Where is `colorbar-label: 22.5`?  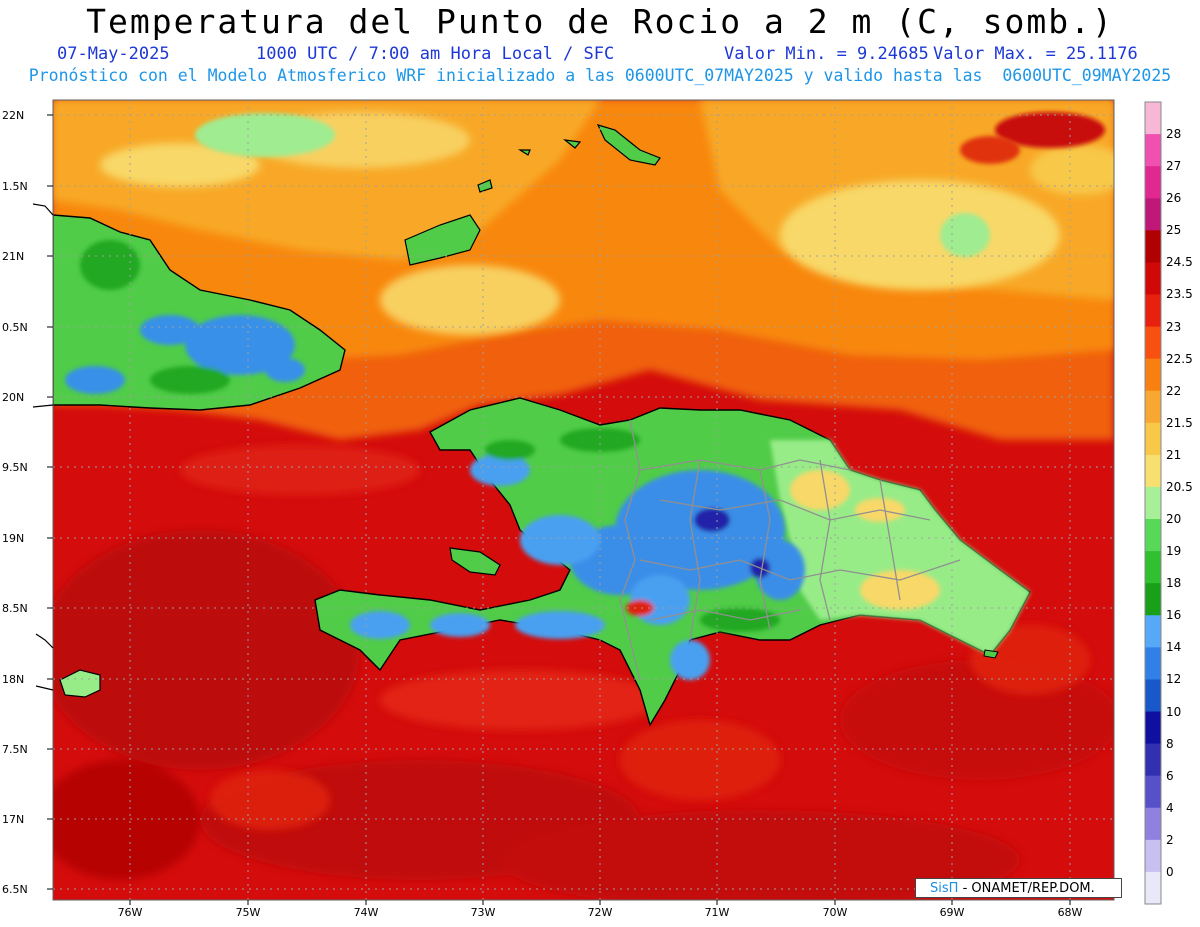
colorbar-label: 22.5 is located at coordinates (1179, 358).